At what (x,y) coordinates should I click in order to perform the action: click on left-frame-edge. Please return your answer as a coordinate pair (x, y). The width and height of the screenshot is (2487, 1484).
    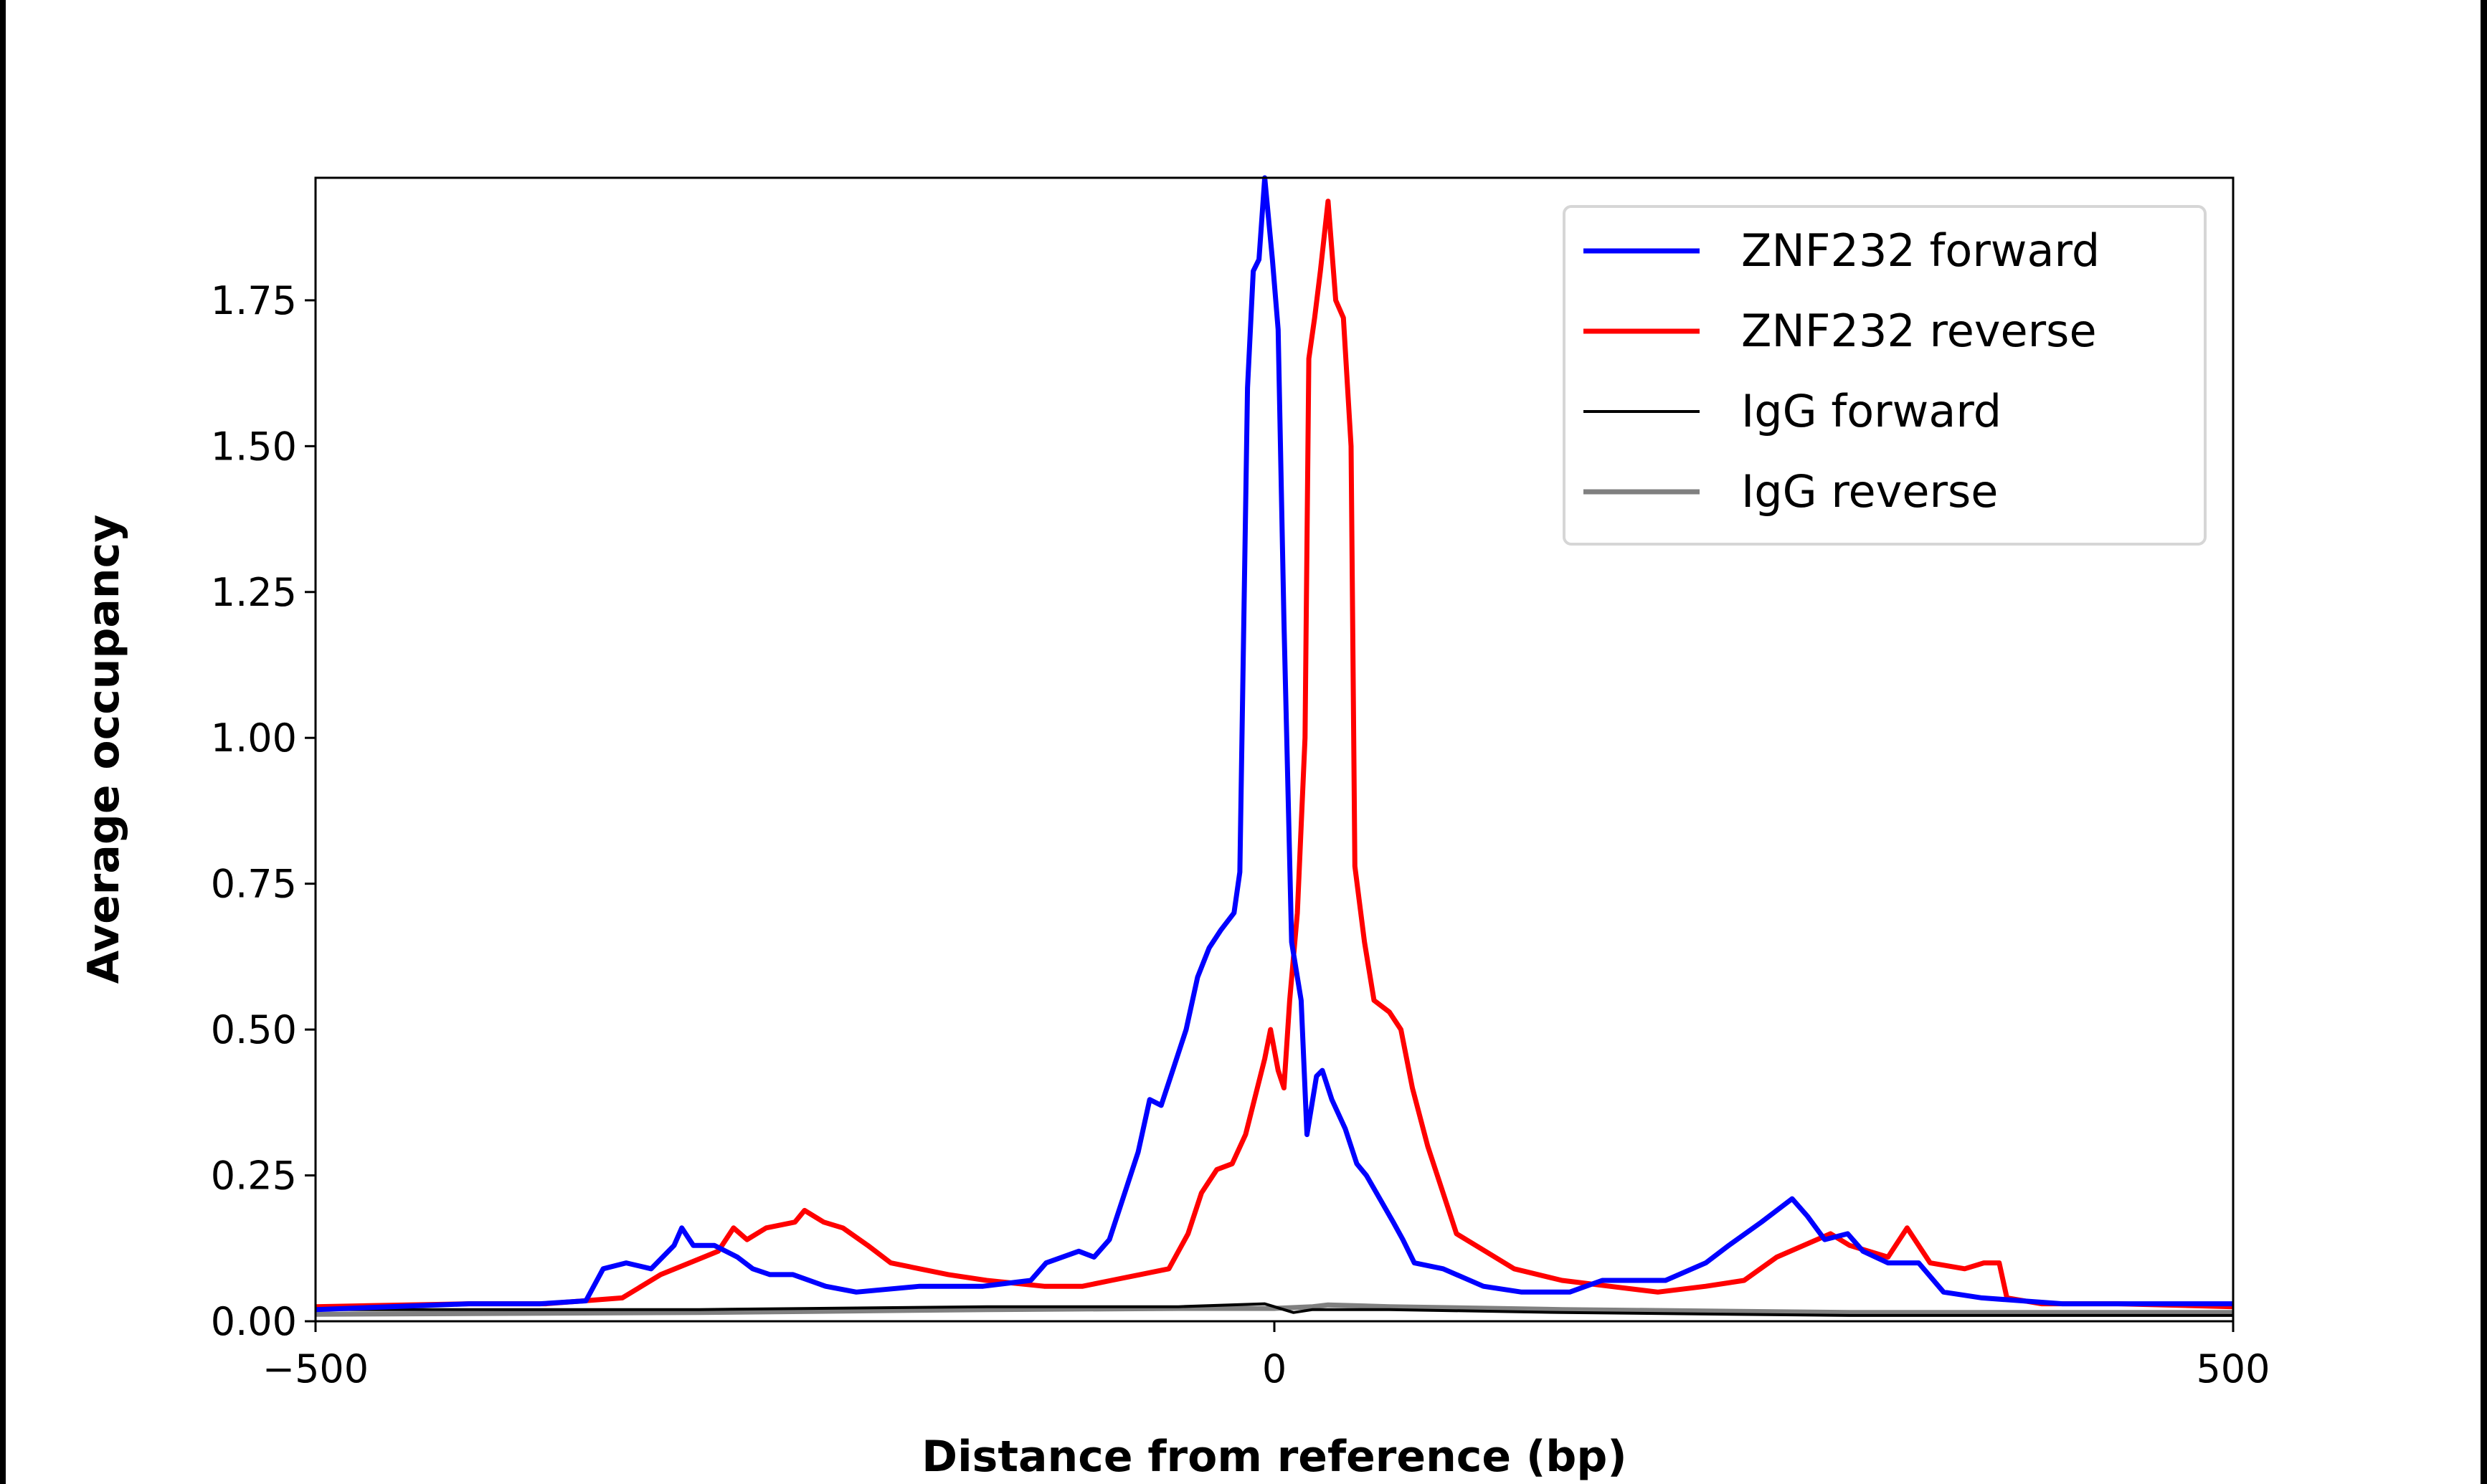
    Looking at the image, I should click on (3, 742).